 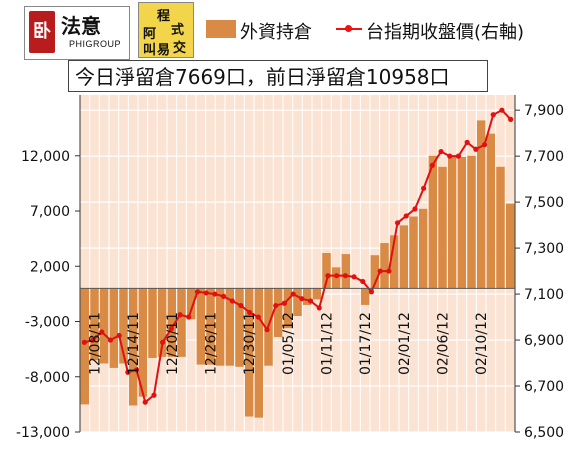 I want to click on left-axis-label: 7,000, so click(x=50, y=212).